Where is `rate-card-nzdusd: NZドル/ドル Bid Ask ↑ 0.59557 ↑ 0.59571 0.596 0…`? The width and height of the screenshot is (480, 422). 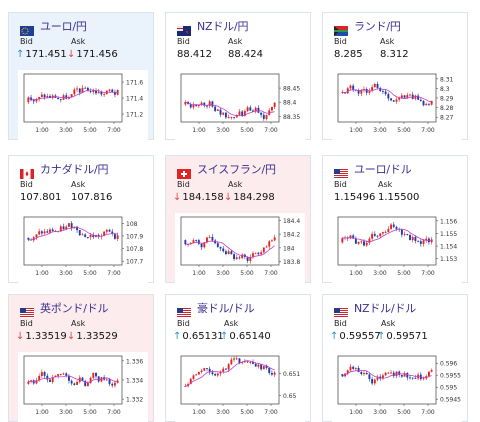
rate-card-nzdusd: NZドル/ドル Bid Ask ↑ 0.59557 ↑ 0.59571 0.596 0… is located at coordinates (395, 358).